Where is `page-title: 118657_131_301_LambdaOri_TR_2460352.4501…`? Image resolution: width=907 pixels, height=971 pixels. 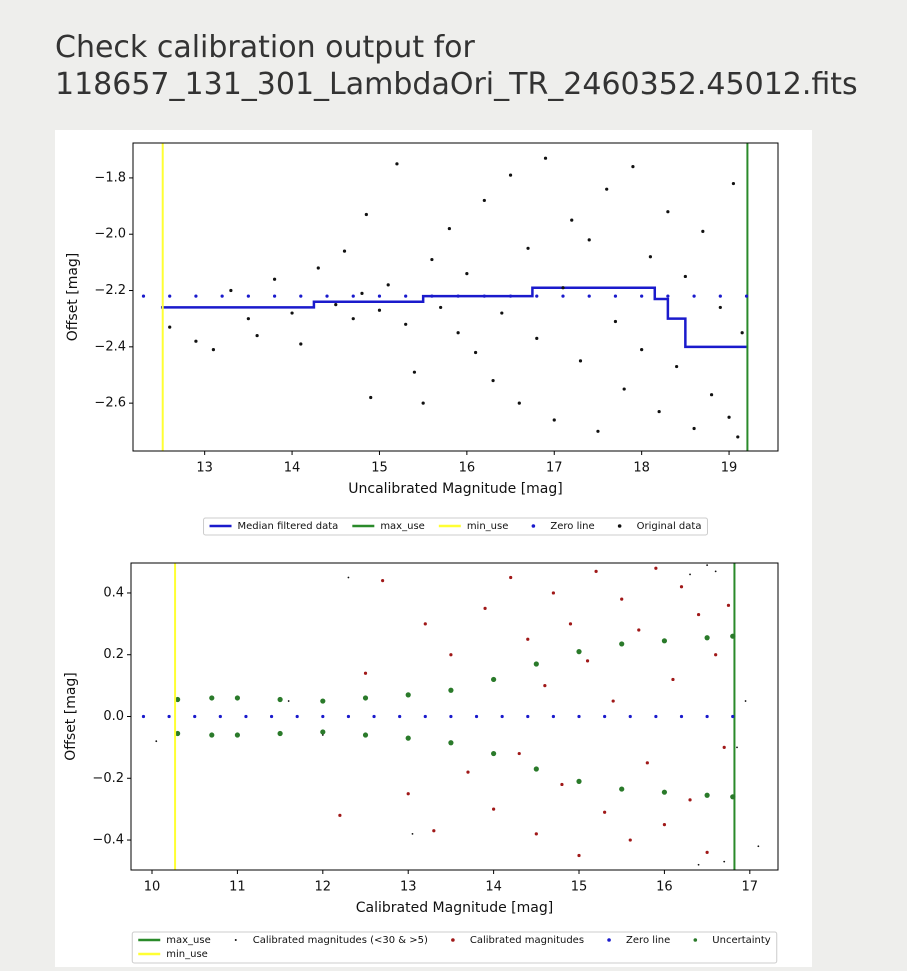
page-title: 118657_131_301_LambdaOri_TR_2460352.4501… is located at coordinates (456, 84).